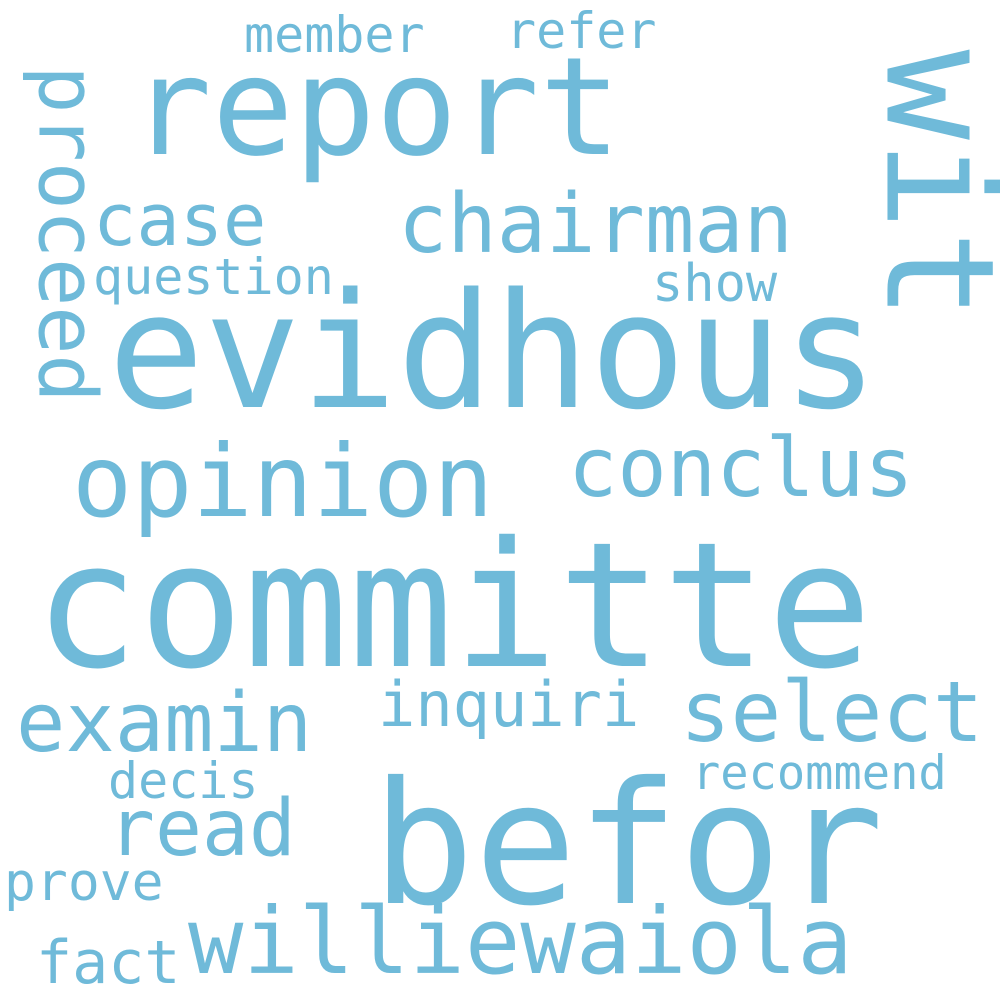 The height and width of the screenshot is (1000, 1000). I want to click on word-recommend: recommend, so click(819, 773).